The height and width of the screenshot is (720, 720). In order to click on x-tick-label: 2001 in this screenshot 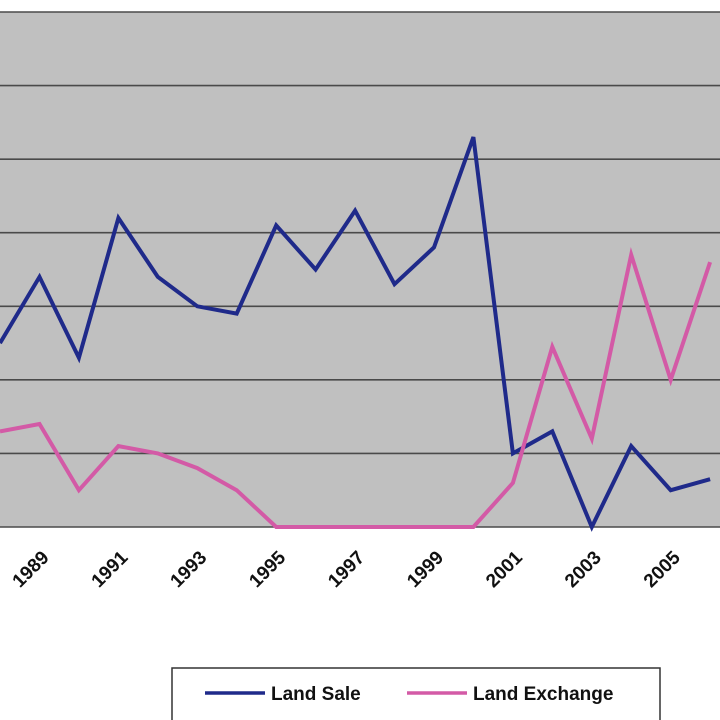, I will do `click(504, 569)`.